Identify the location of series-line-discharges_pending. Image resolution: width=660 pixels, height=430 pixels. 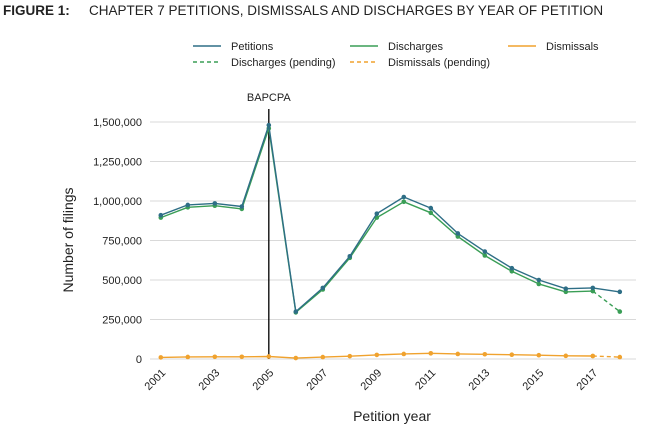
(606, 301).